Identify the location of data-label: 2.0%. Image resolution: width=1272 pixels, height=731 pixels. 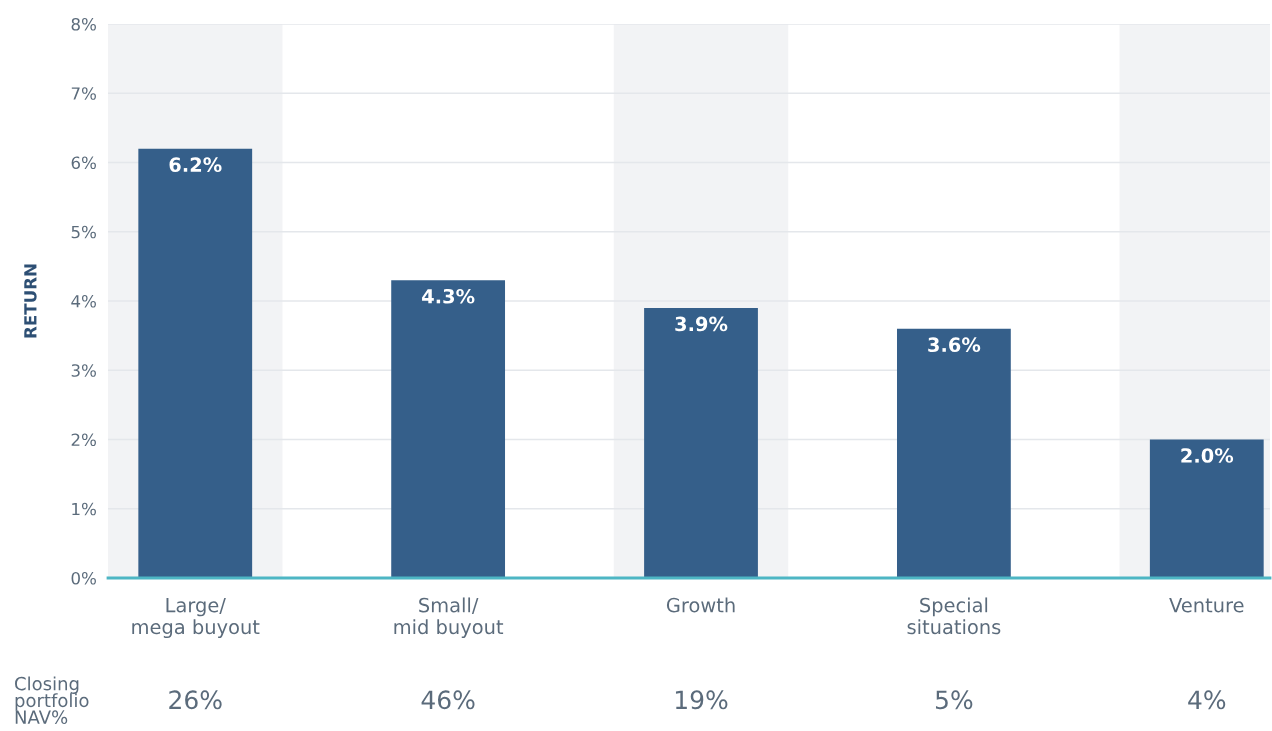
(1207, 455).